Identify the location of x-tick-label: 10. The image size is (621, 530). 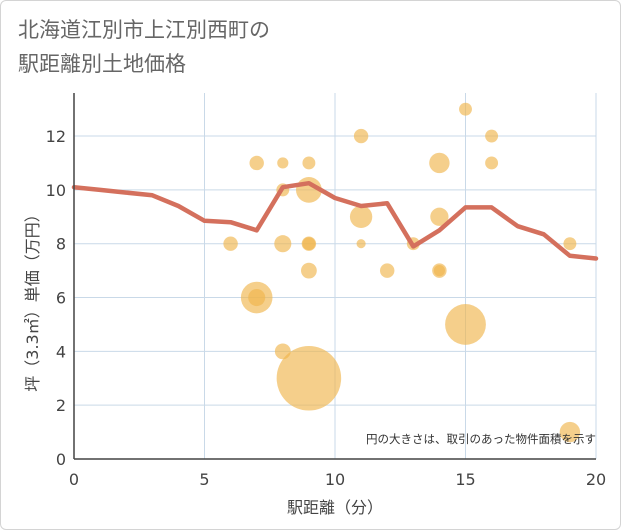
(335, 479).